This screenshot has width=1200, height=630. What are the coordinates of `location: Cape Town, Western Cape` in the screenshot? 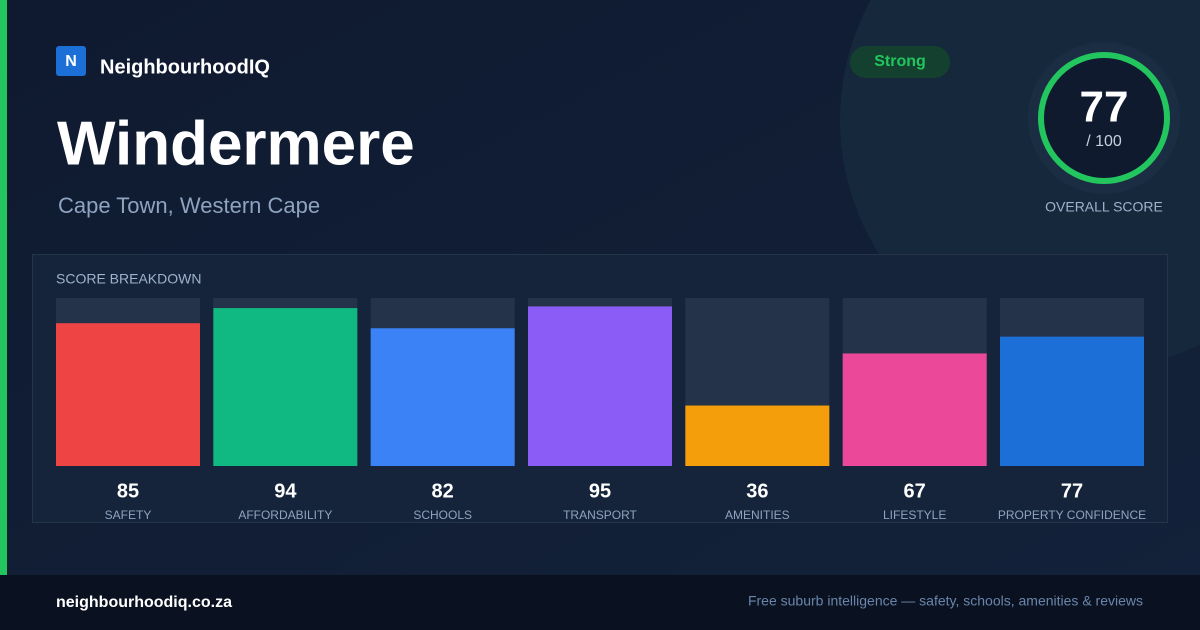 It's located at (189, 205).